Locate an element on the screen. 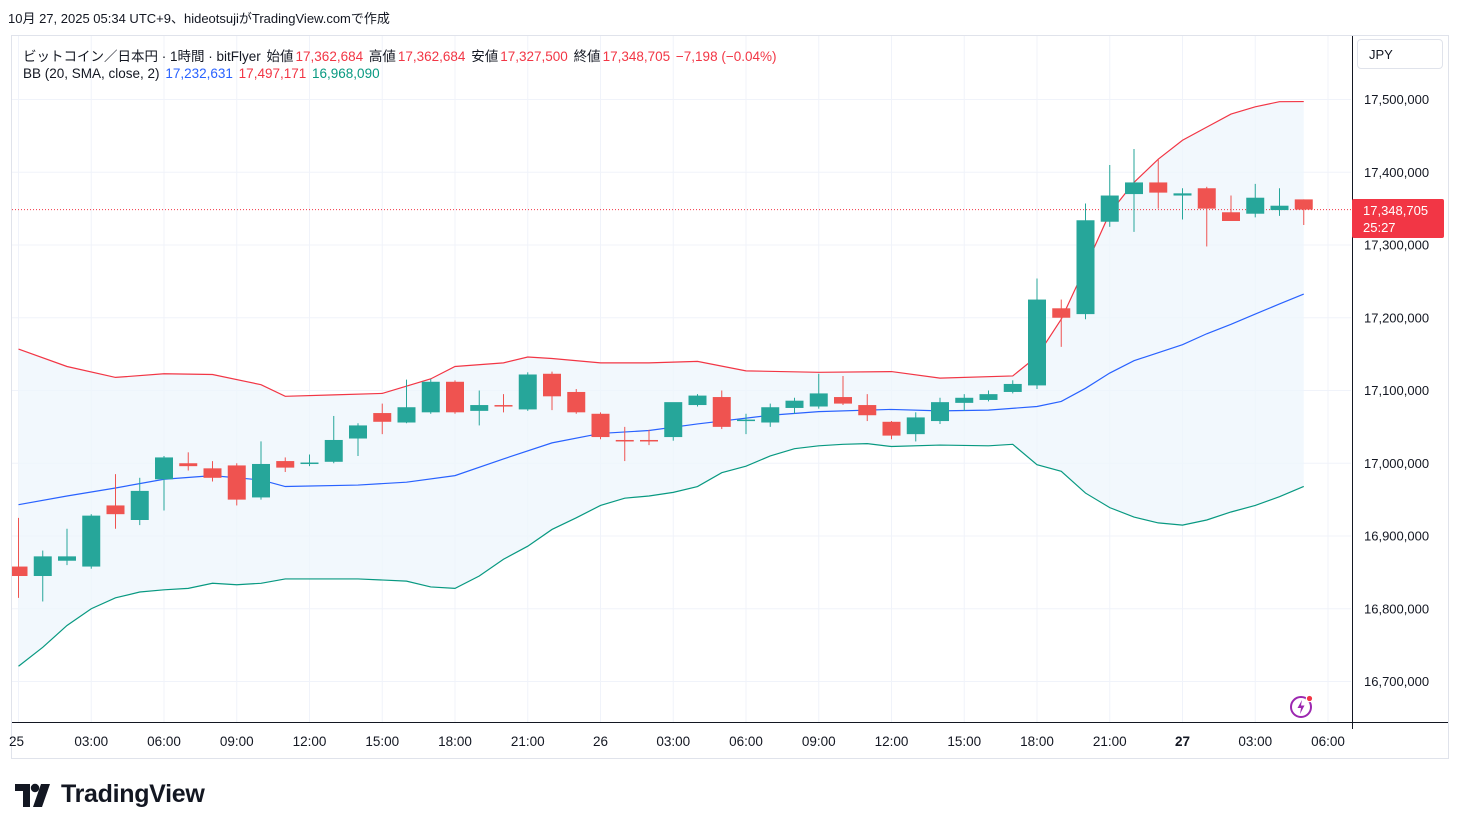 This screenshot has height=833, width=1462. x-tick-label: 25 is located at coordinates (16, 741).